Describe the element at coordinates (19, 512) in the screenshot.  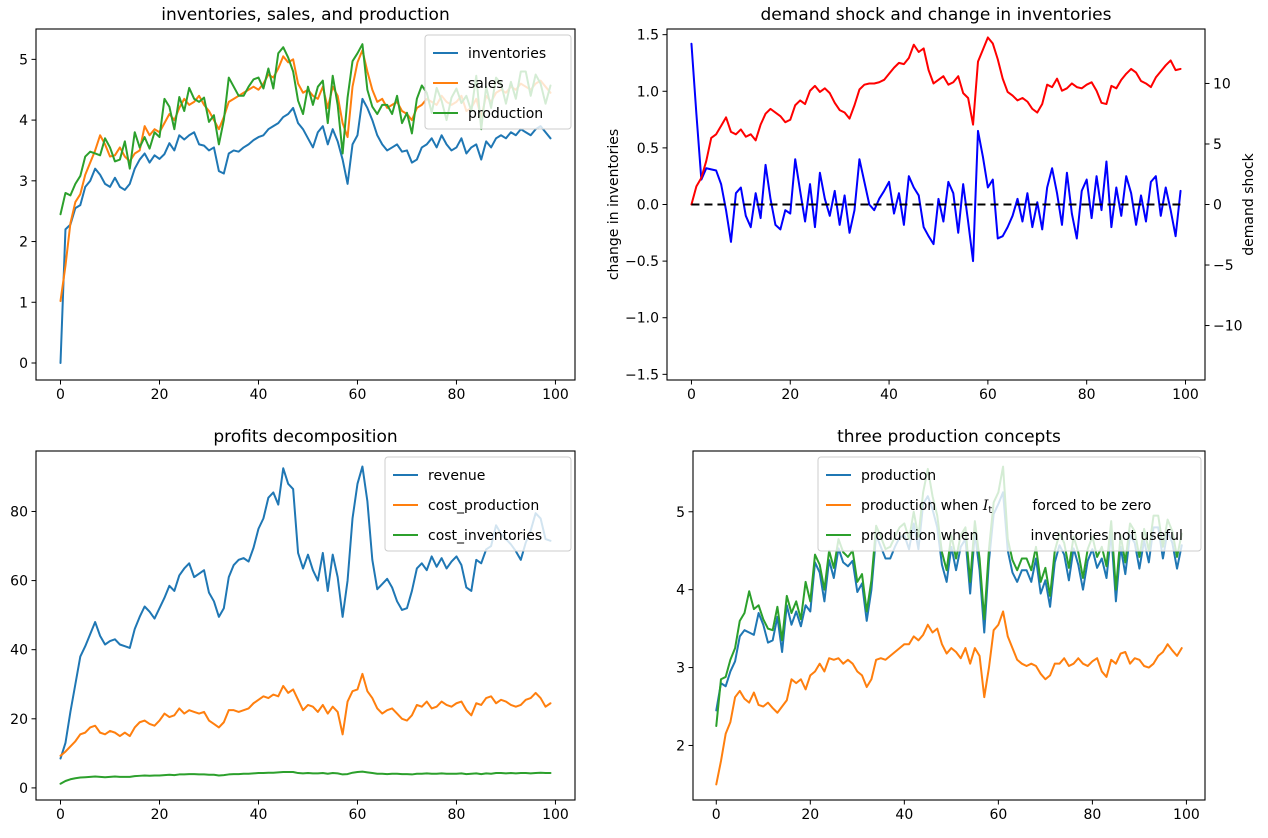
I see `y-tick-label: 80` at that location.